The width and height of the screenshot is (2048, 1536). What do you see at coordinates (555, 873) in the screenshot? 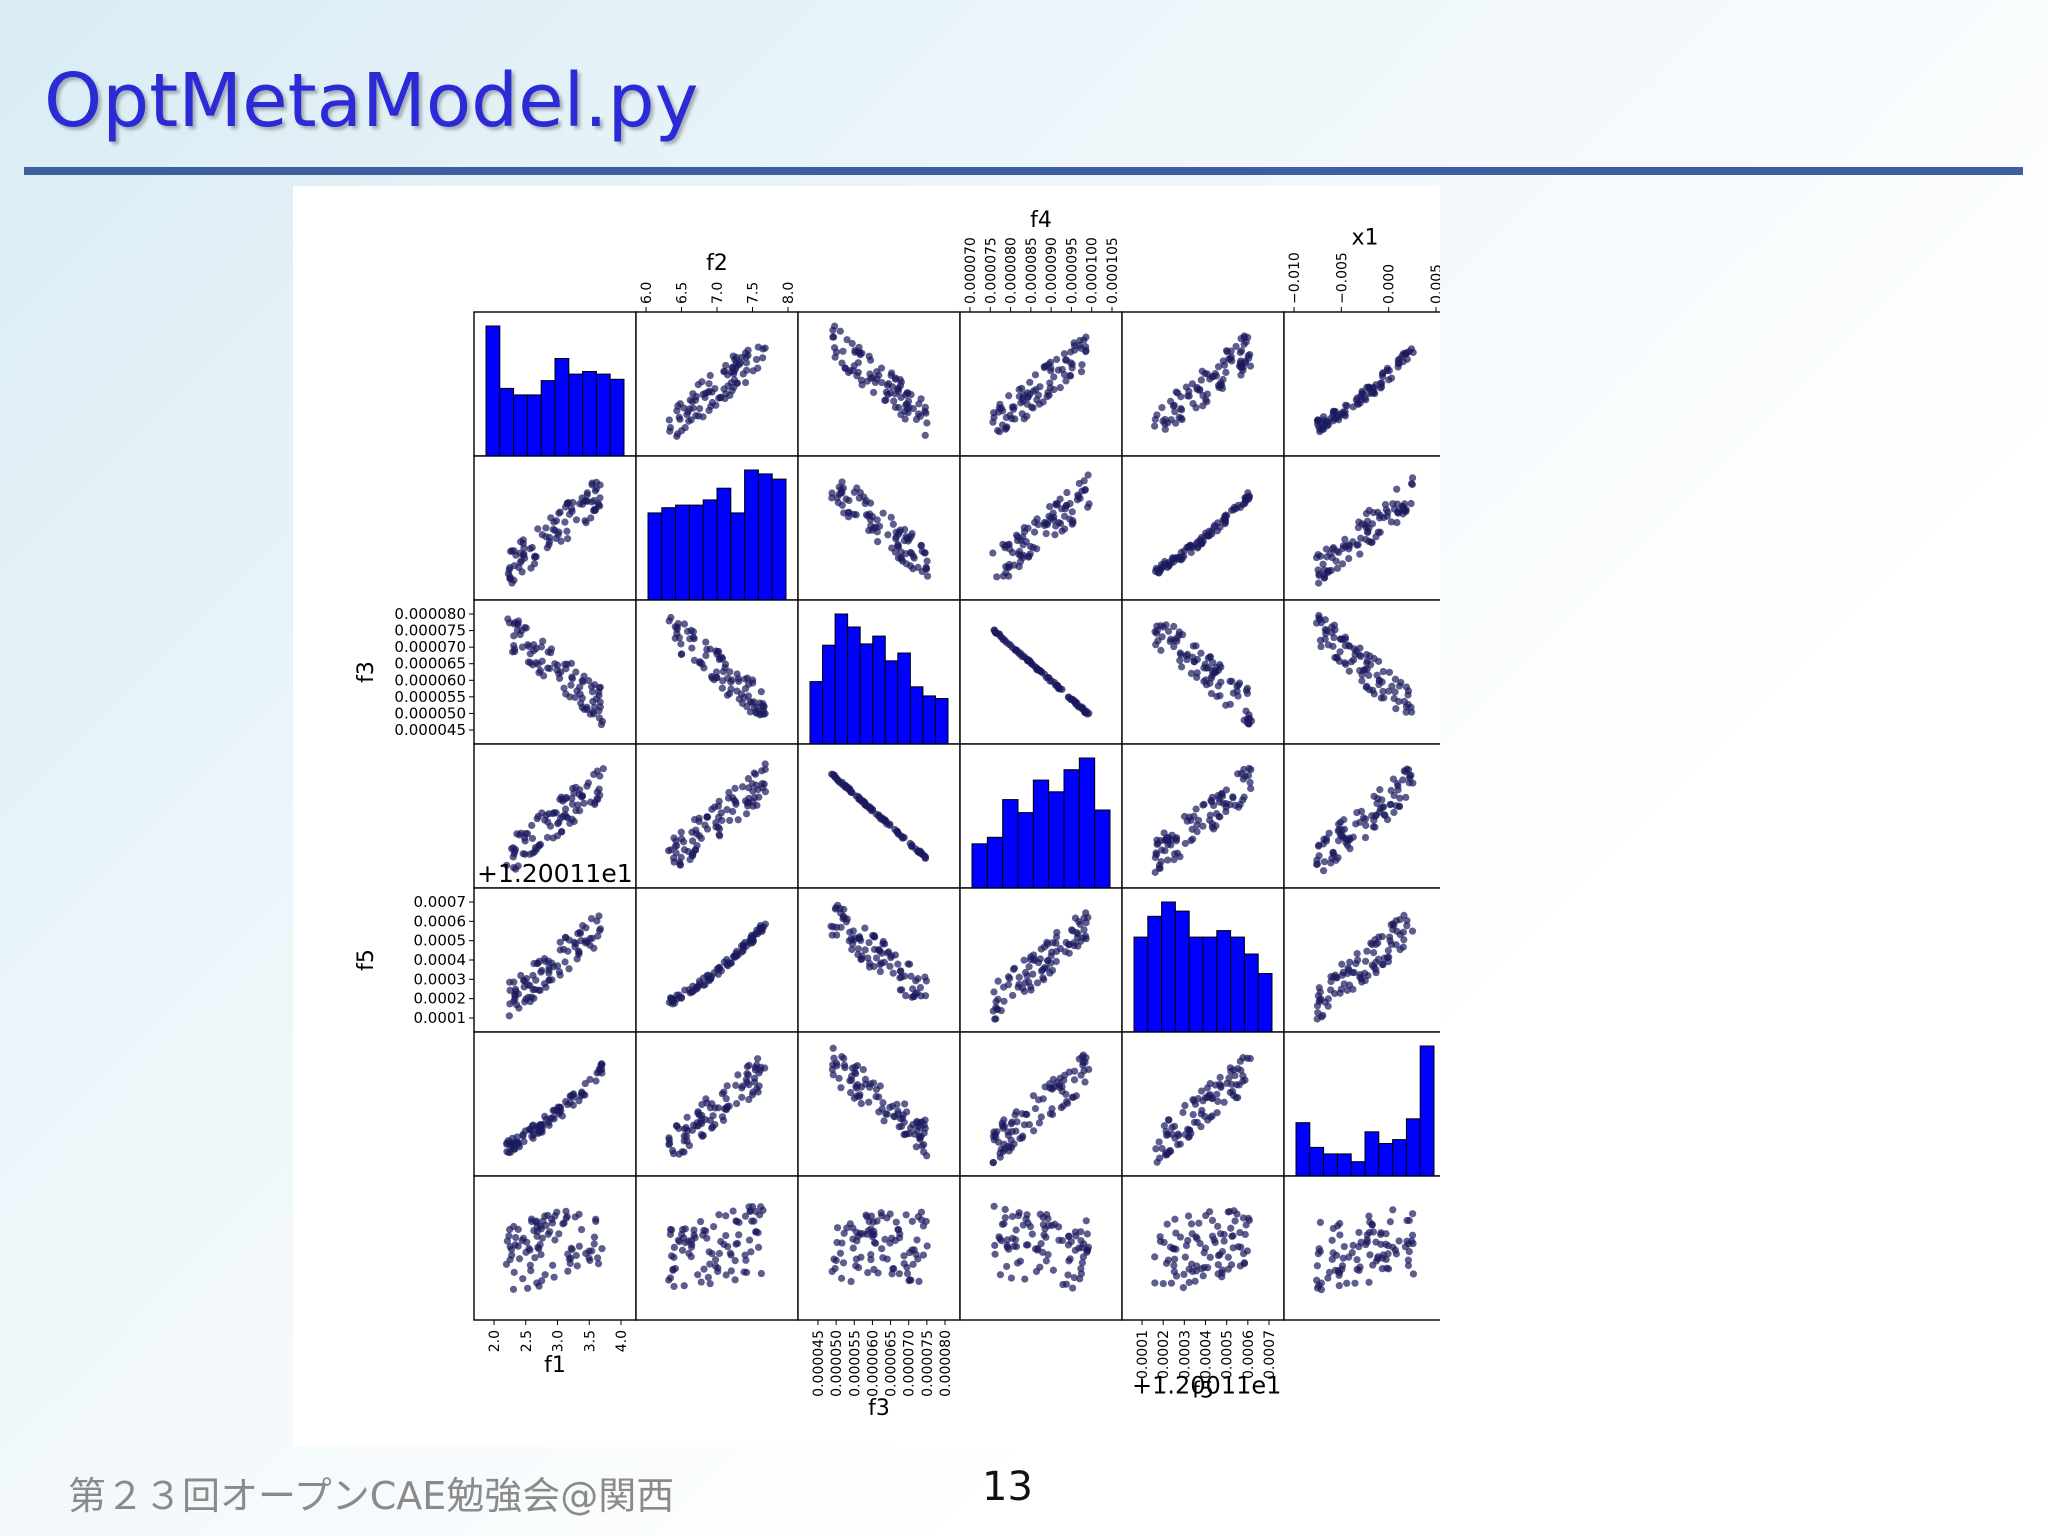
I see `axis-offset-label: +1.20011e1` at bounding box center [555, 873].